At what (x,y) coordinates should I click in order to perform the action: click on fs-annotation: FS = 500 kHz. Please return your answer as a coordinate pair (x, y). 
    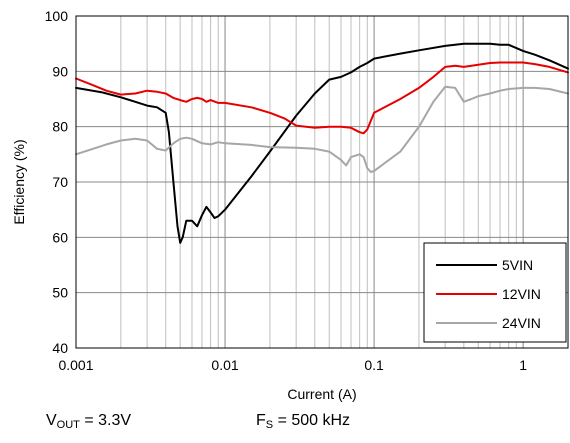
    Looking at the image, I should click on (303, 421).